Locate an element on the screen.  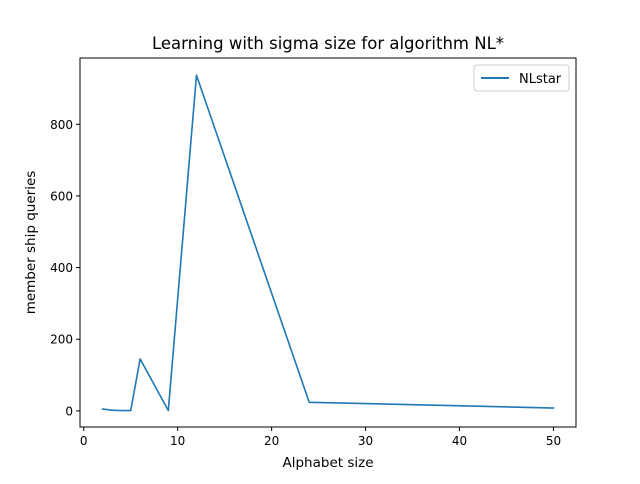
x-tick-label: 10 is located at coordinates (177, 441).